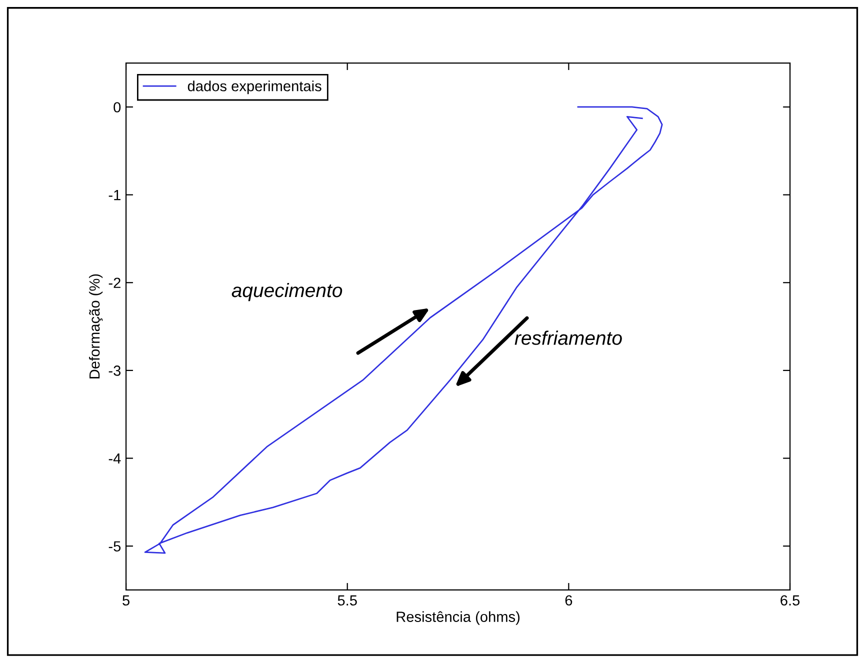 This screenshot has height=657, width=865. I want to click on x-tick-label: 5, so click(126, 600).